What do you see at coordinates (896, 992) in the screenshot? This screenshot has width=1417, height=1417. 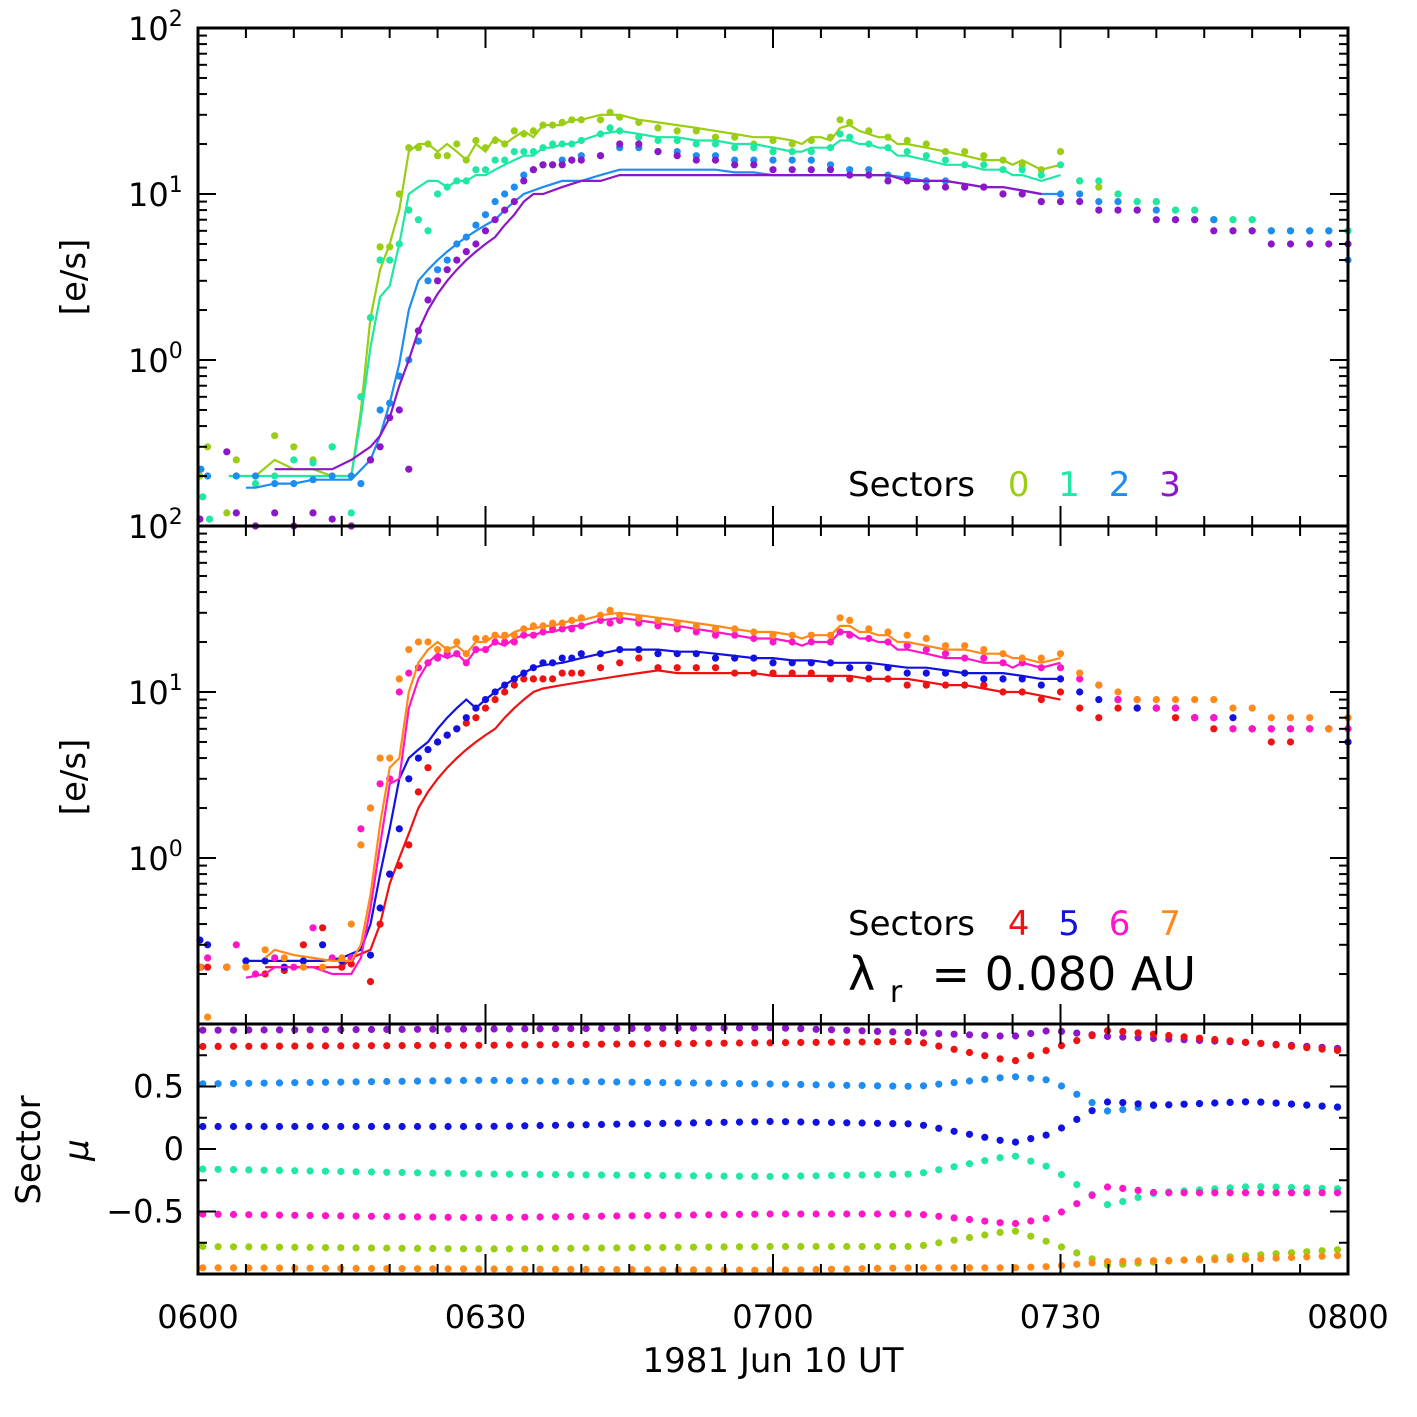 I see `lambda-subscript: r` at bounding box center [896, 992].